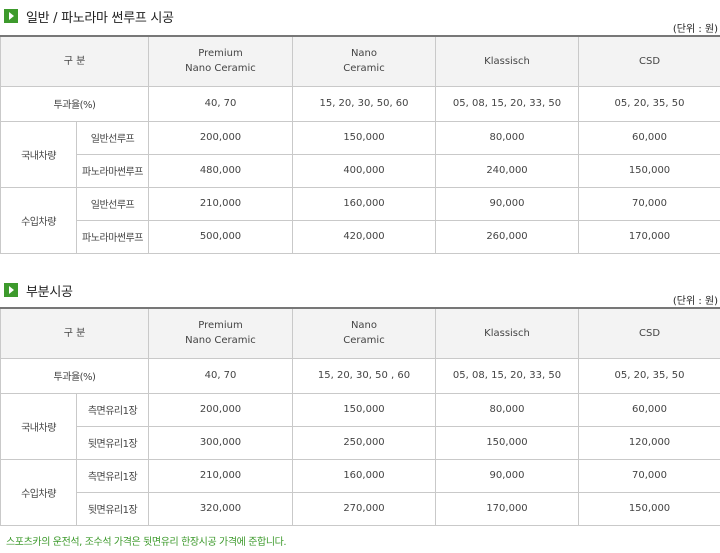 The height and width of the screenshot is (553, 720). I want to click on section1-heading: 일반 / 파노라마 썬루프 시공, so click(87, 16).